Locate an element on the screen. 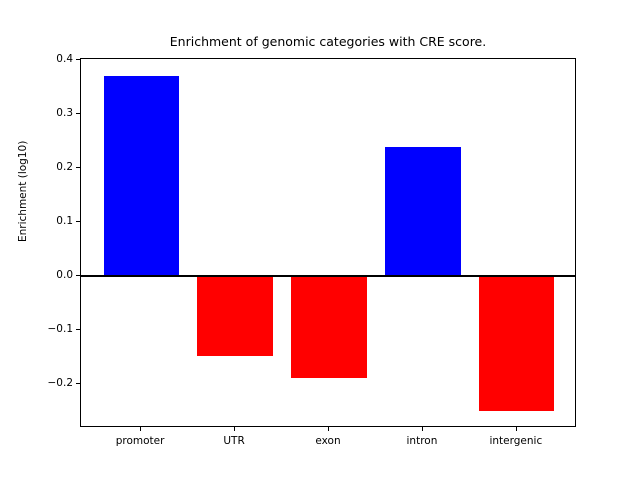 Image resolution: width=640 pixels, height=480 pixels. bar-intergenic is located at coordinates (517, 343).